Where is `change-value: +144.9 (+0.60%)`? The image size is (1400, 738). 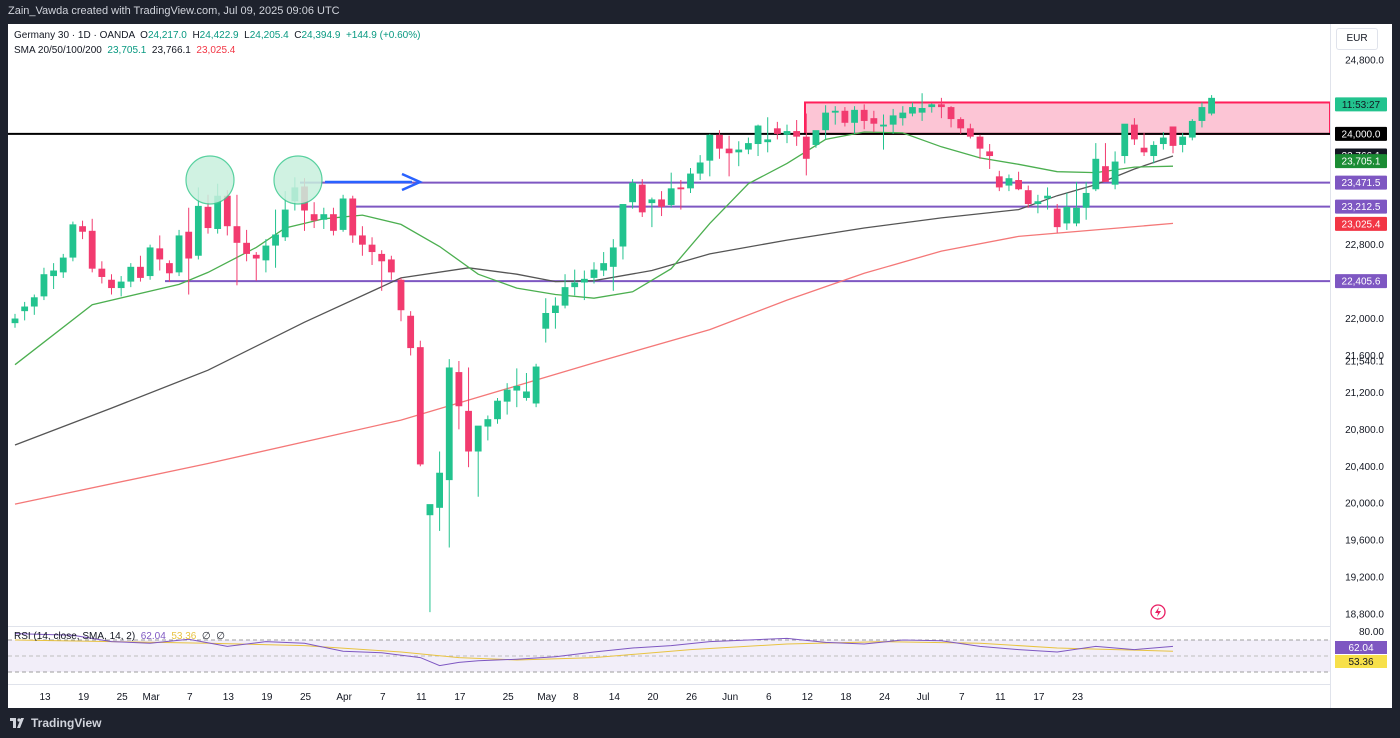 change-value: +144.9 (+0.60%) is located at coordinates (383, 35).